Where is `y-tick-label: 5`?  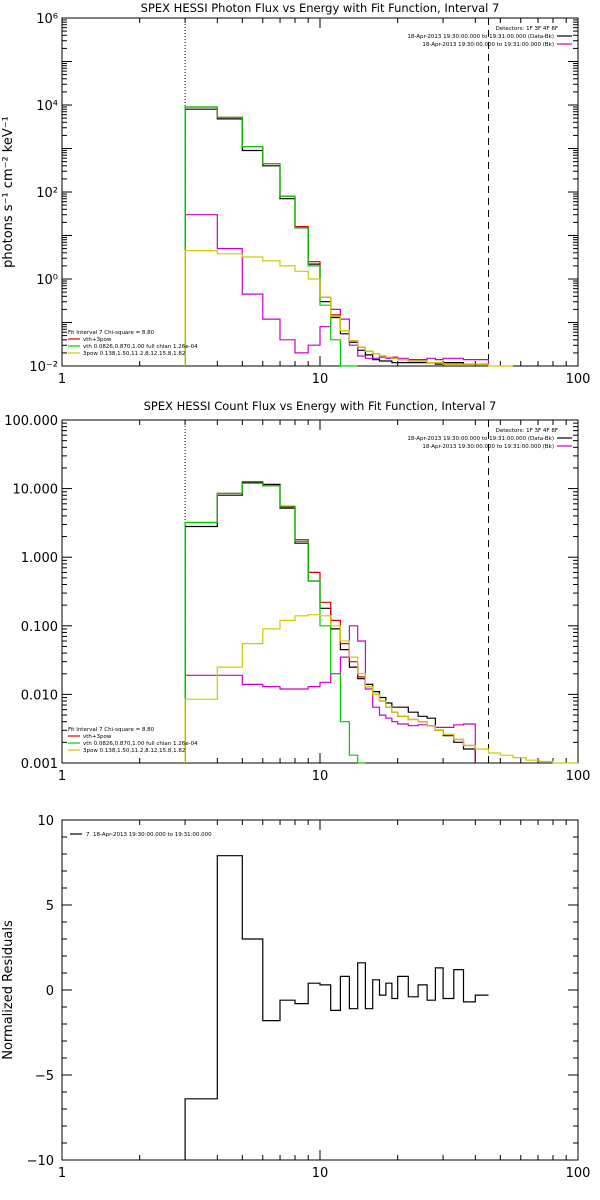 y-tick-label: 5 is located at coordinates (50, 906).